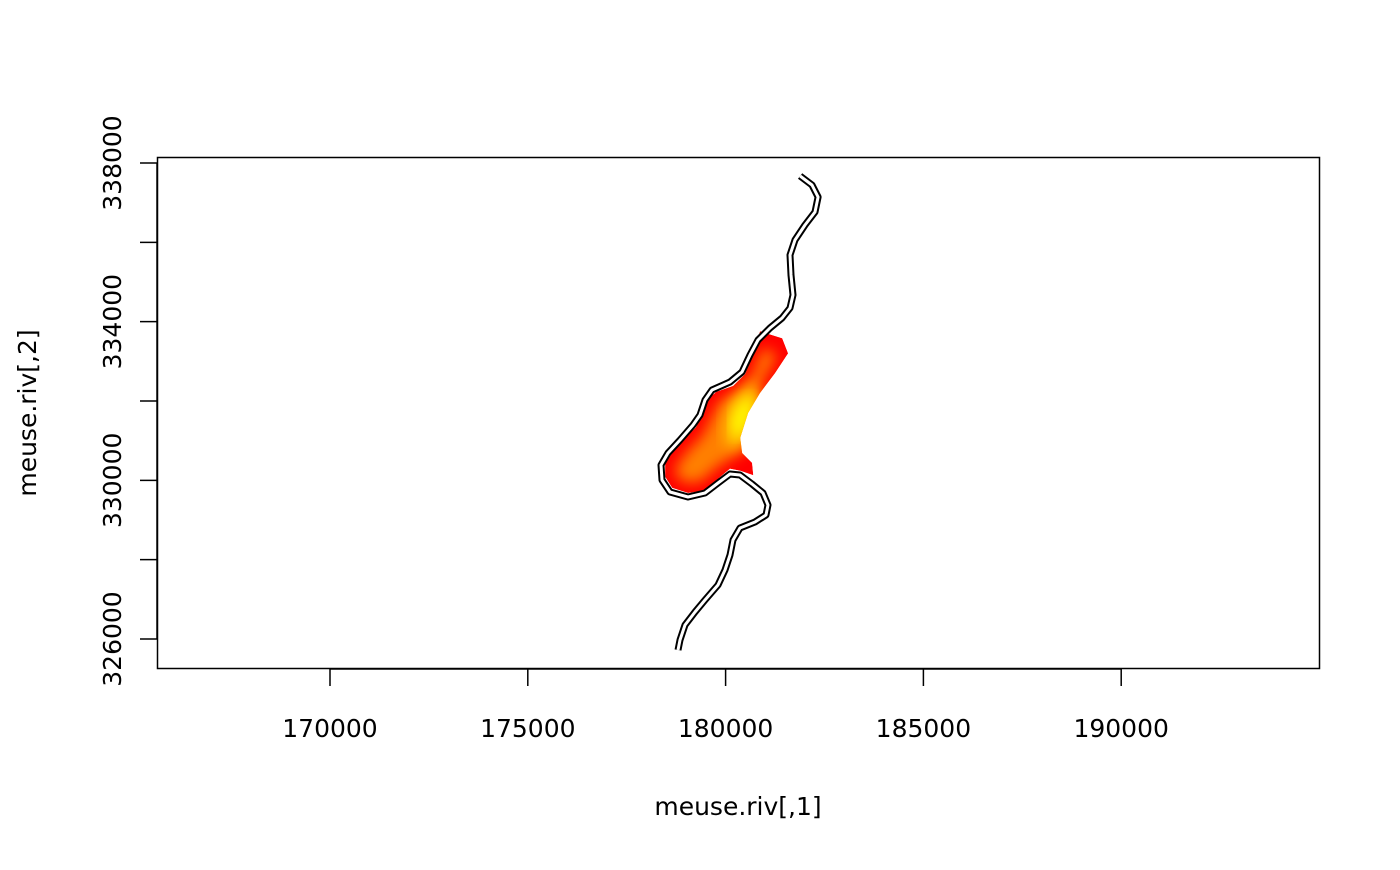  I want to click on x-axis: 170000 175000 180000 185000 190000, so click(725, 705).